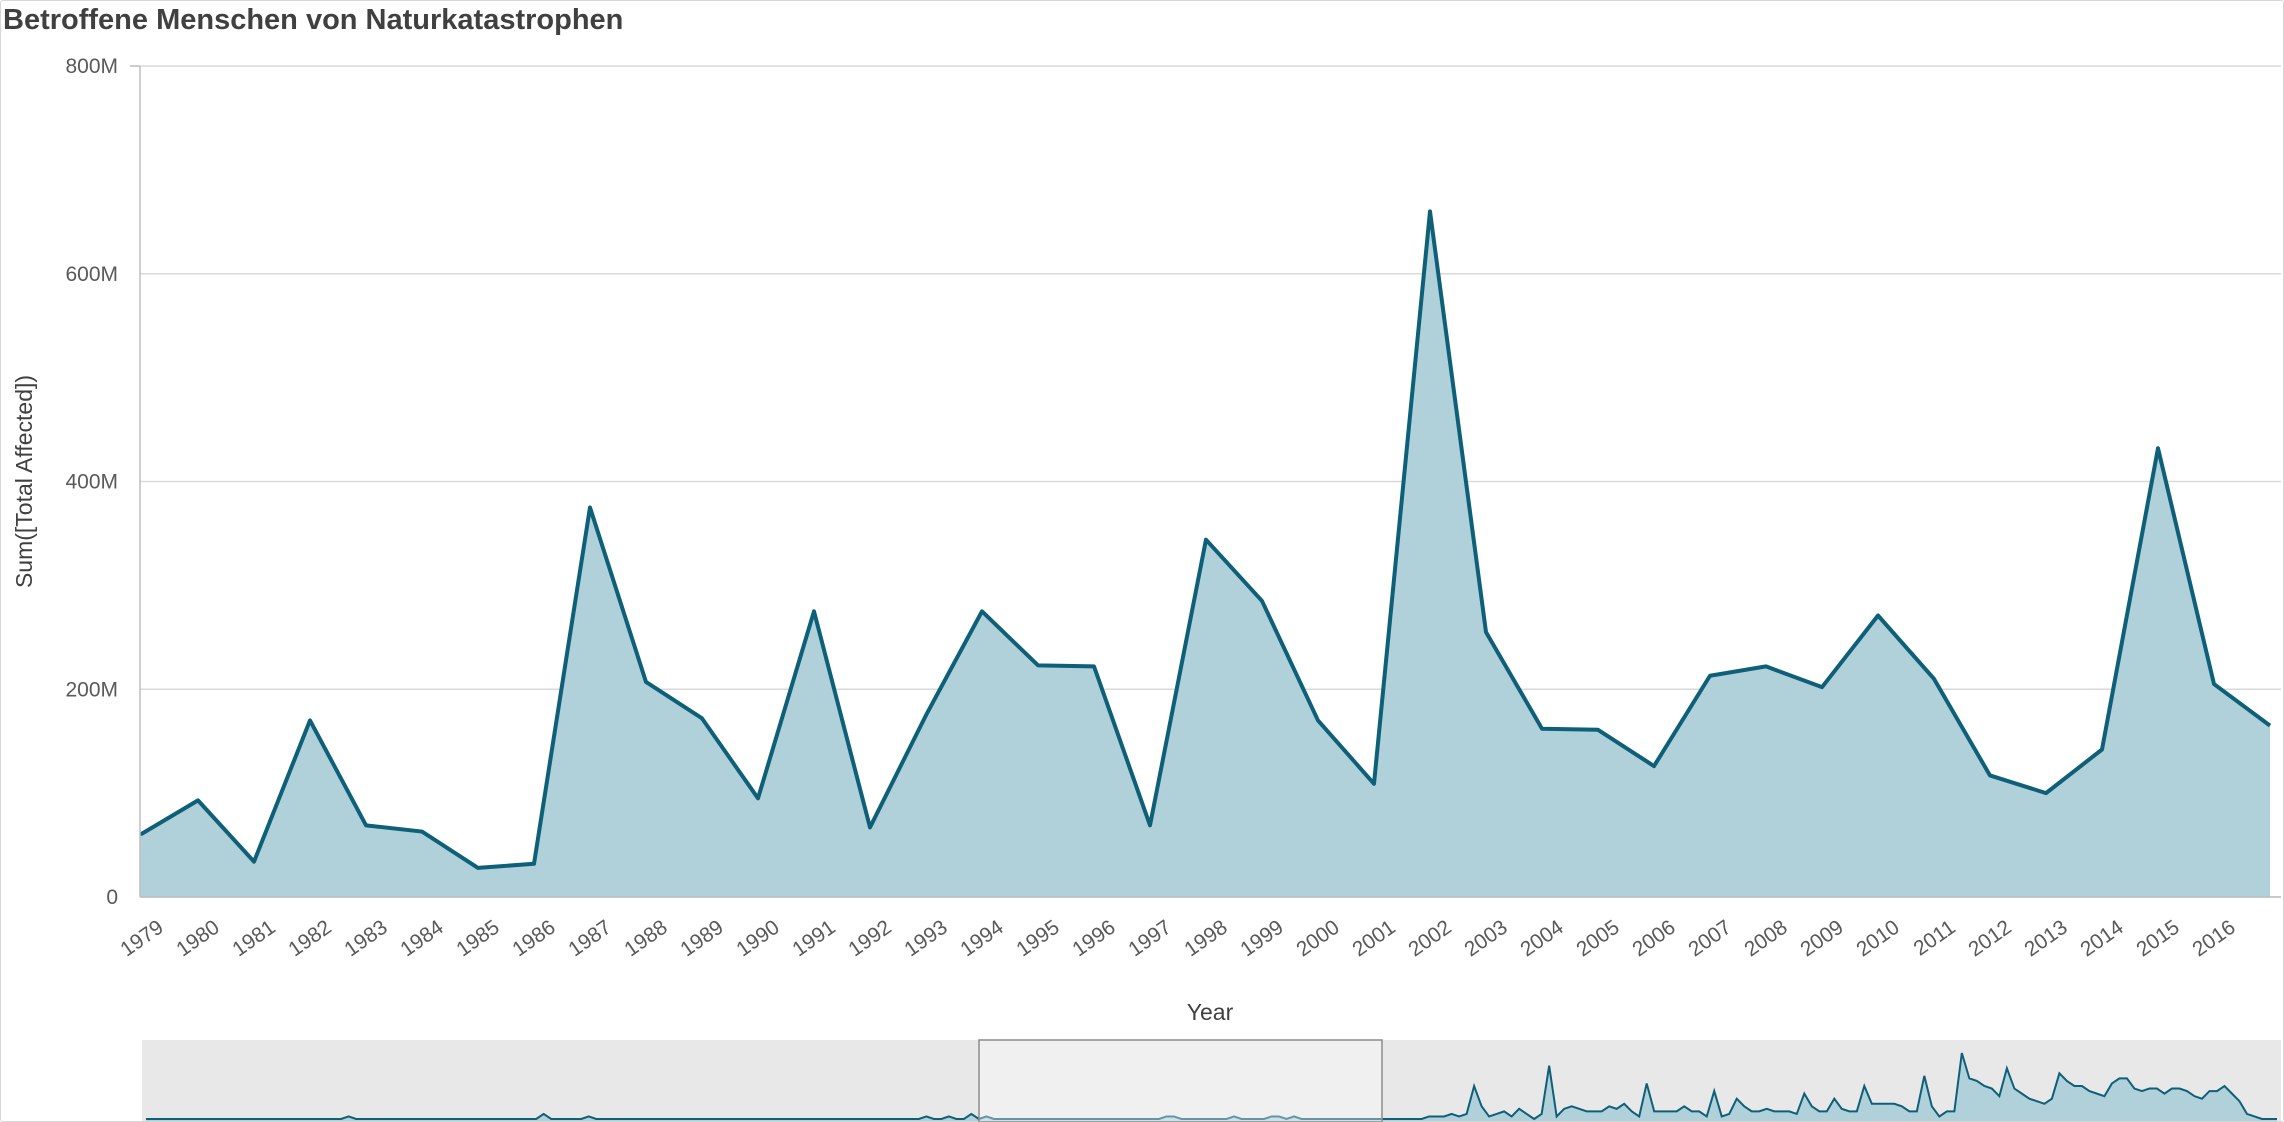  Describe the element at coordinates (1149, 939) in the screenshot. I see `x-tick-label: 1997` at that location.